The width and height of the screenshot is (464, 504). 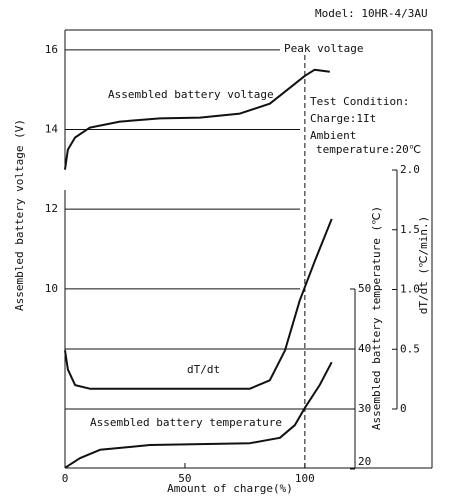 I want to click on y-tick-label: 10, so click(x=51, y=288).